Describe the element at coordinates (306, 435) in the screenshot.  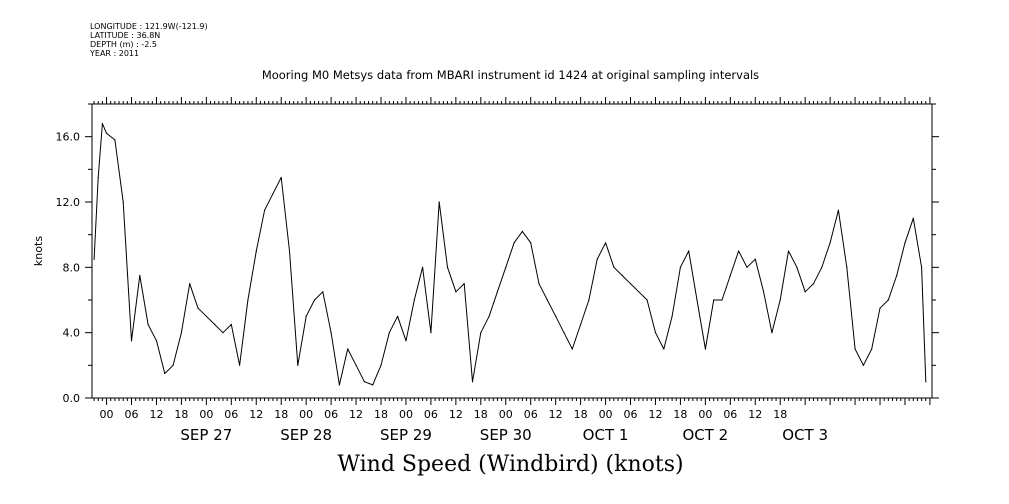
I see `x-day-label: SEP 28` at that location.